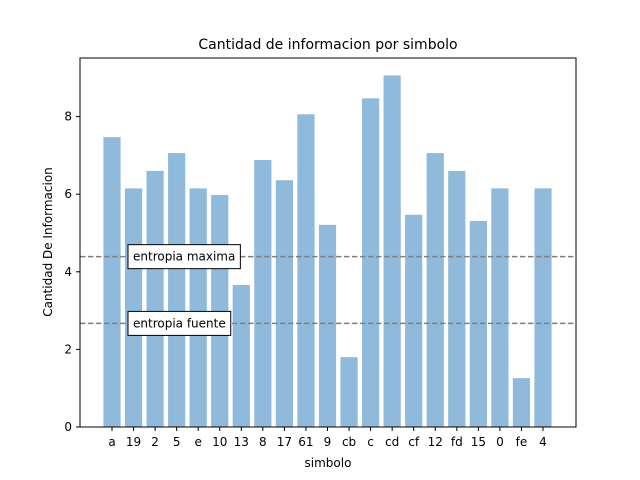  Describe the element at coordinates (457, 298) in the screenshot. I see `bar-fd` at that location.